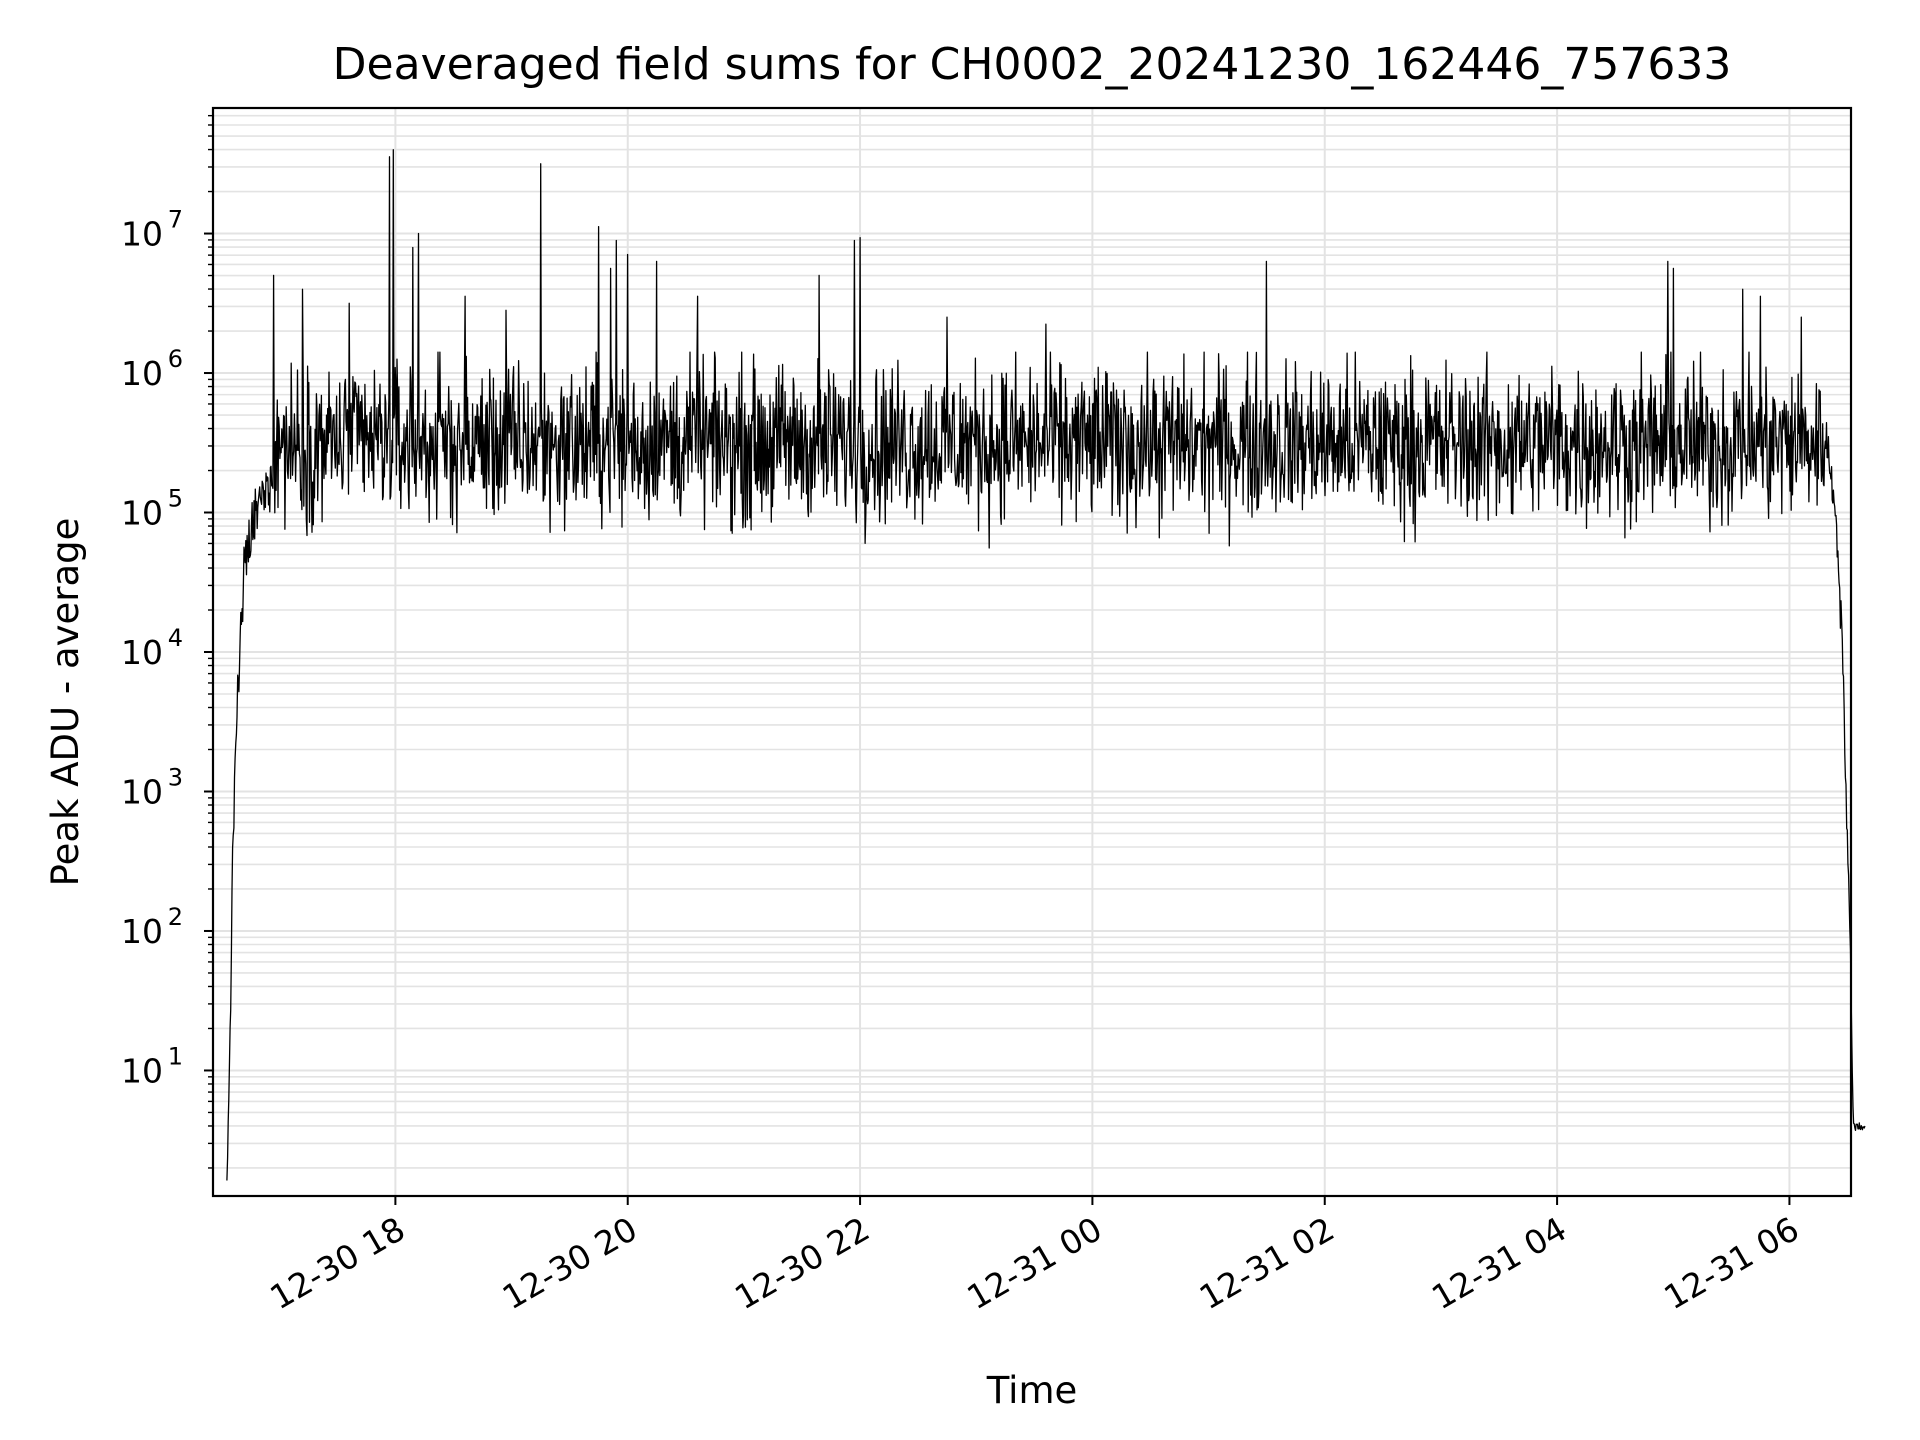 The image size is (1920, 1440). I want to click on x-tick-label: 12-31 06, so click(1731, 1263).